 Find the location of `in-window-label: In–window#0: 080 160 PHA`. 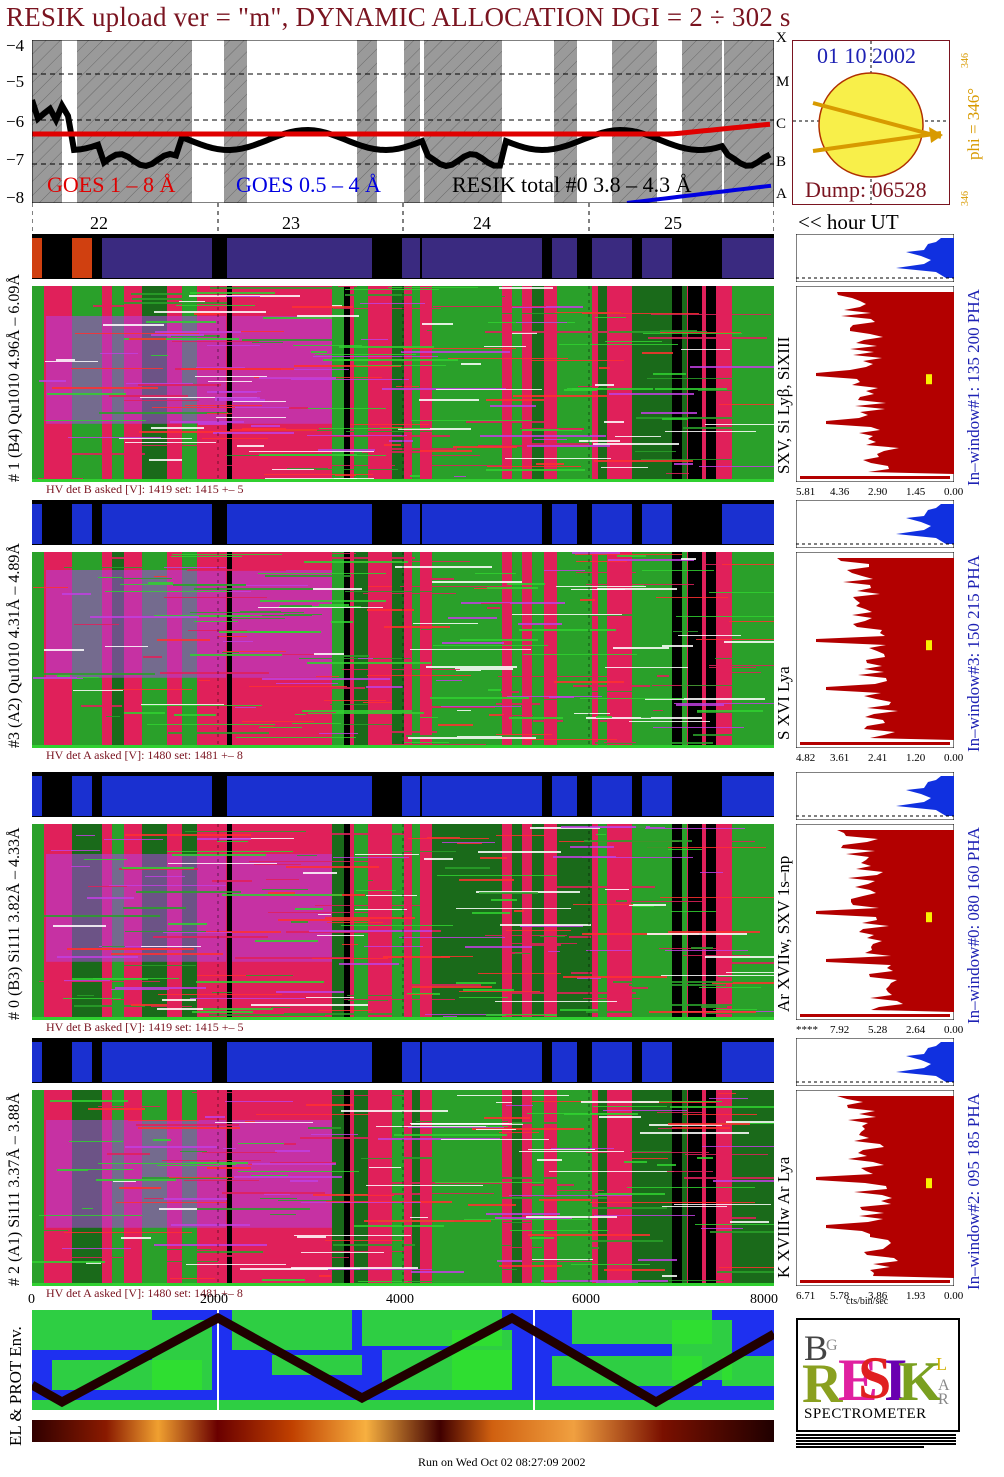

in-window-label: In–window#0: 080 160 PHA is located at coordinates (973, 925).